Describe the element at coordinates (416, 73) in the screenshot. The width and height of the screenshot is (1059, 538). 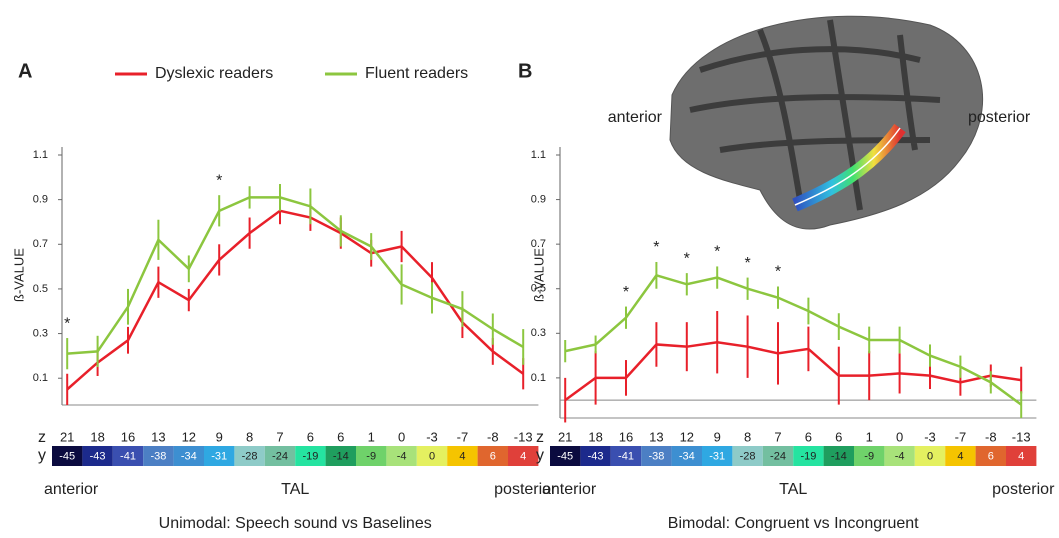
I see `legend-label: Fluent readers` at that location.